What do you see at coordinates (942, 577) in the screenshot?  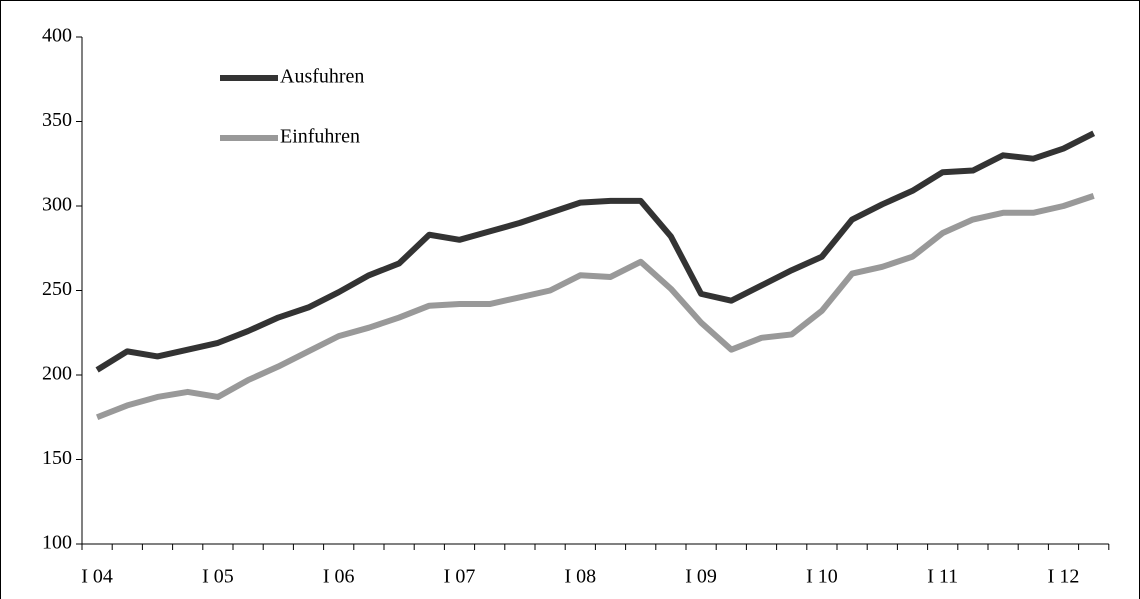 I see `x-tick-label: I 11` at bounding box center [942, 577].